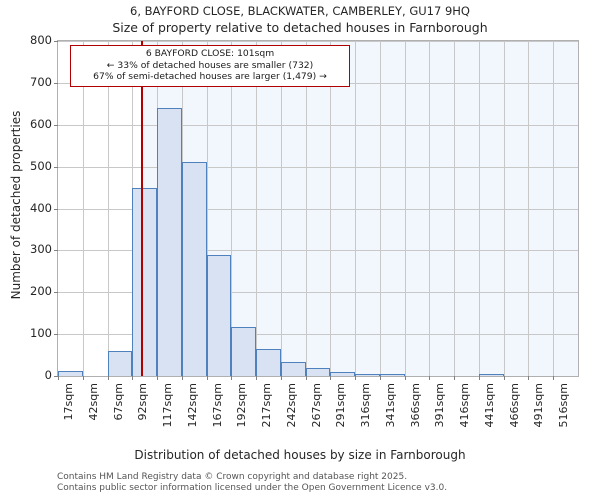 This screenshot has height=500, width=600. Describe the element at coordinates (316, 405) in the screenshot. I see `x-tick-label: 267sqm` at that location.